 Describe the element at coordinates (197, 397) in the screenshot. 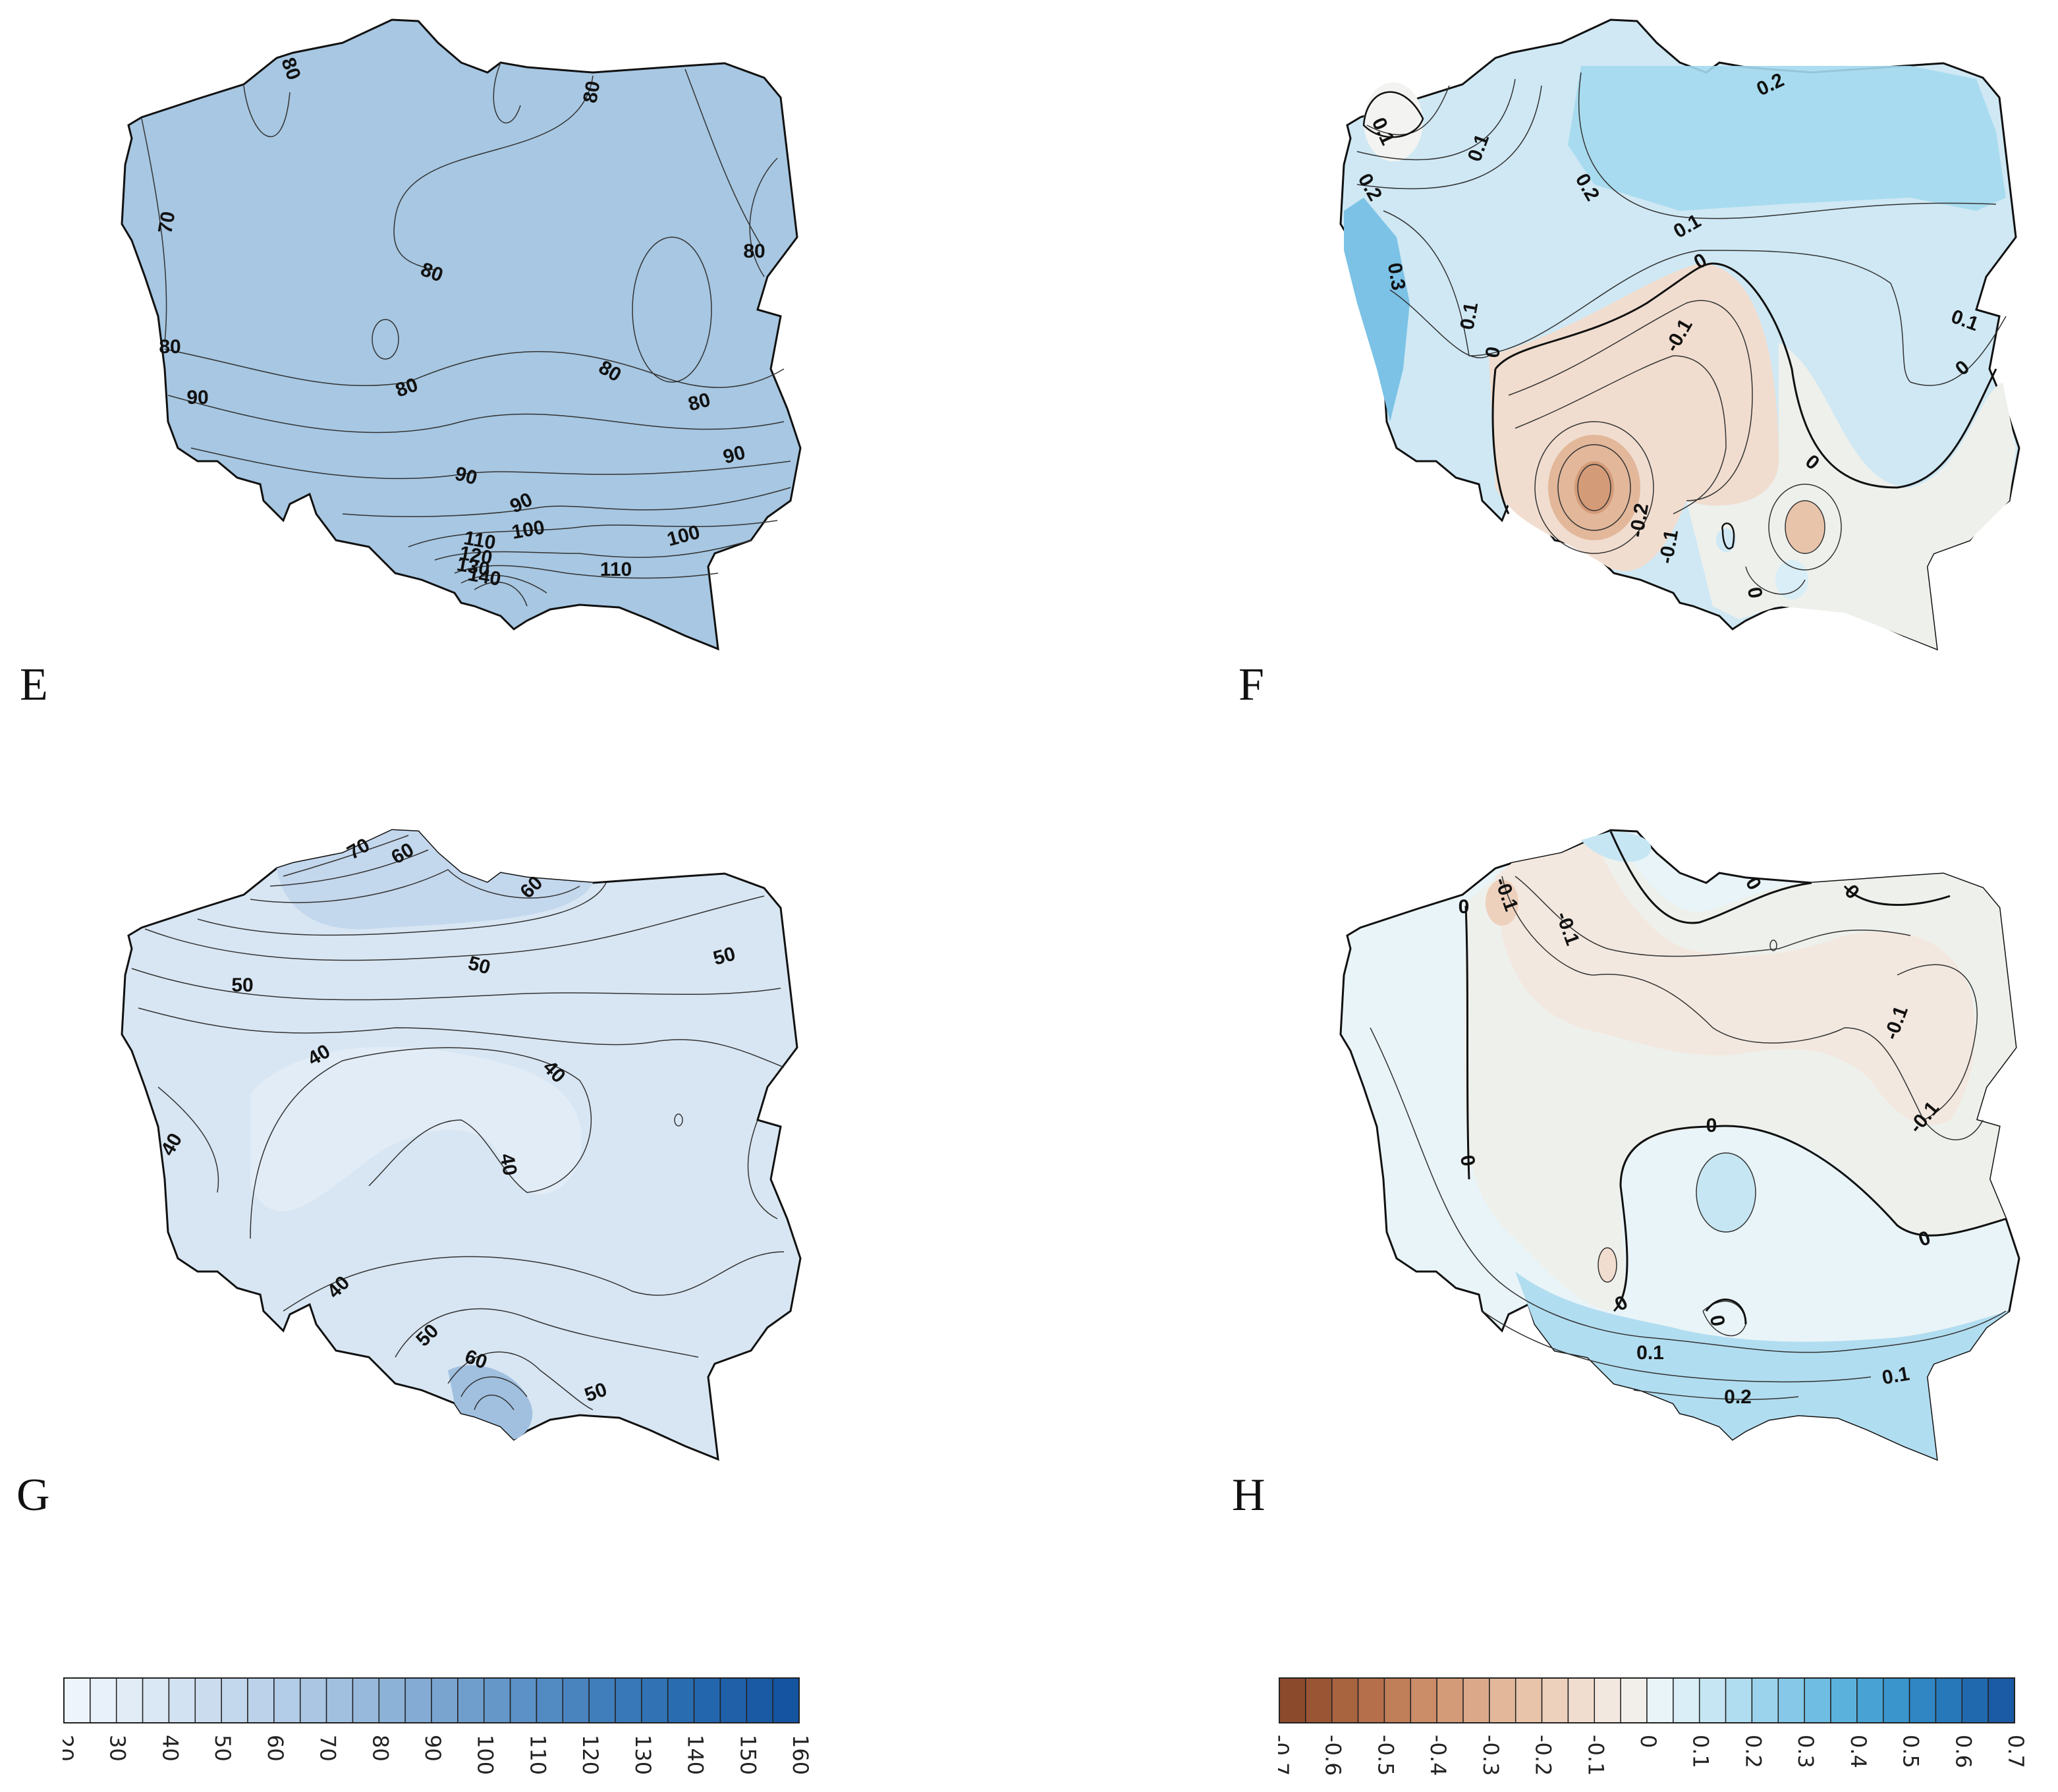

I see `contour-label-e-9: 90` at that location.